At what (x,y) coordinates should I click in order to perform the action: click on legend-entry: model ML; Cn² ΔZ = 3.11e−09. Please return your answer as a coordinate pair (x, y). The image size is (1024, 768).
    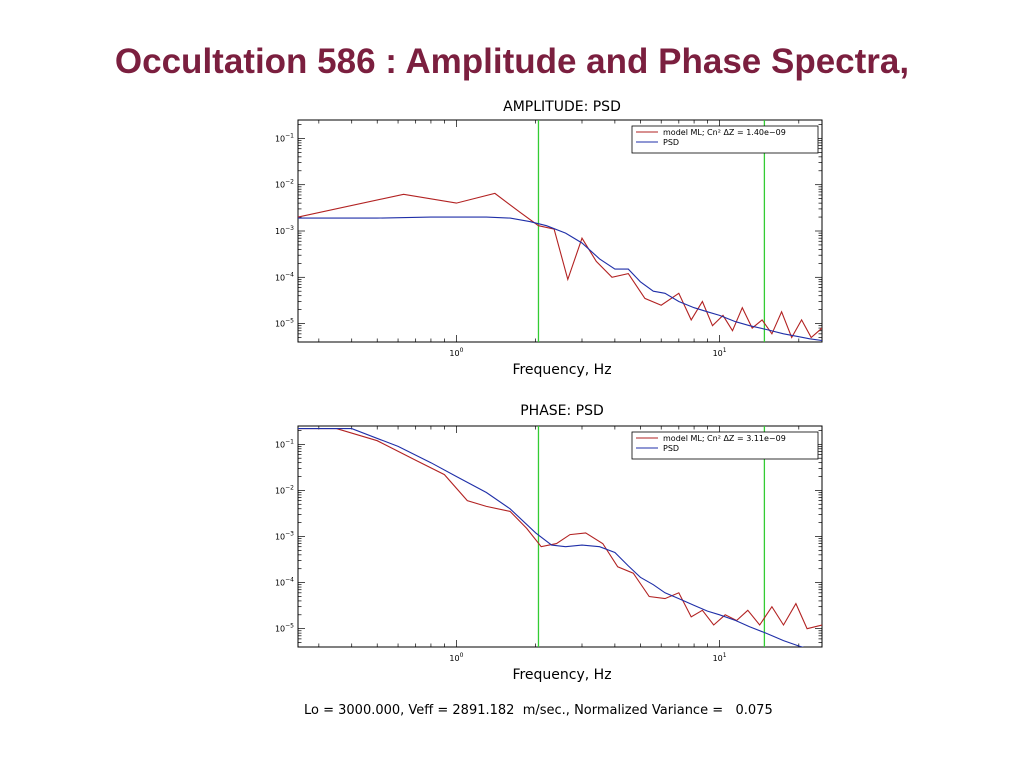
    Looking at the image, I should click on (724, 438).